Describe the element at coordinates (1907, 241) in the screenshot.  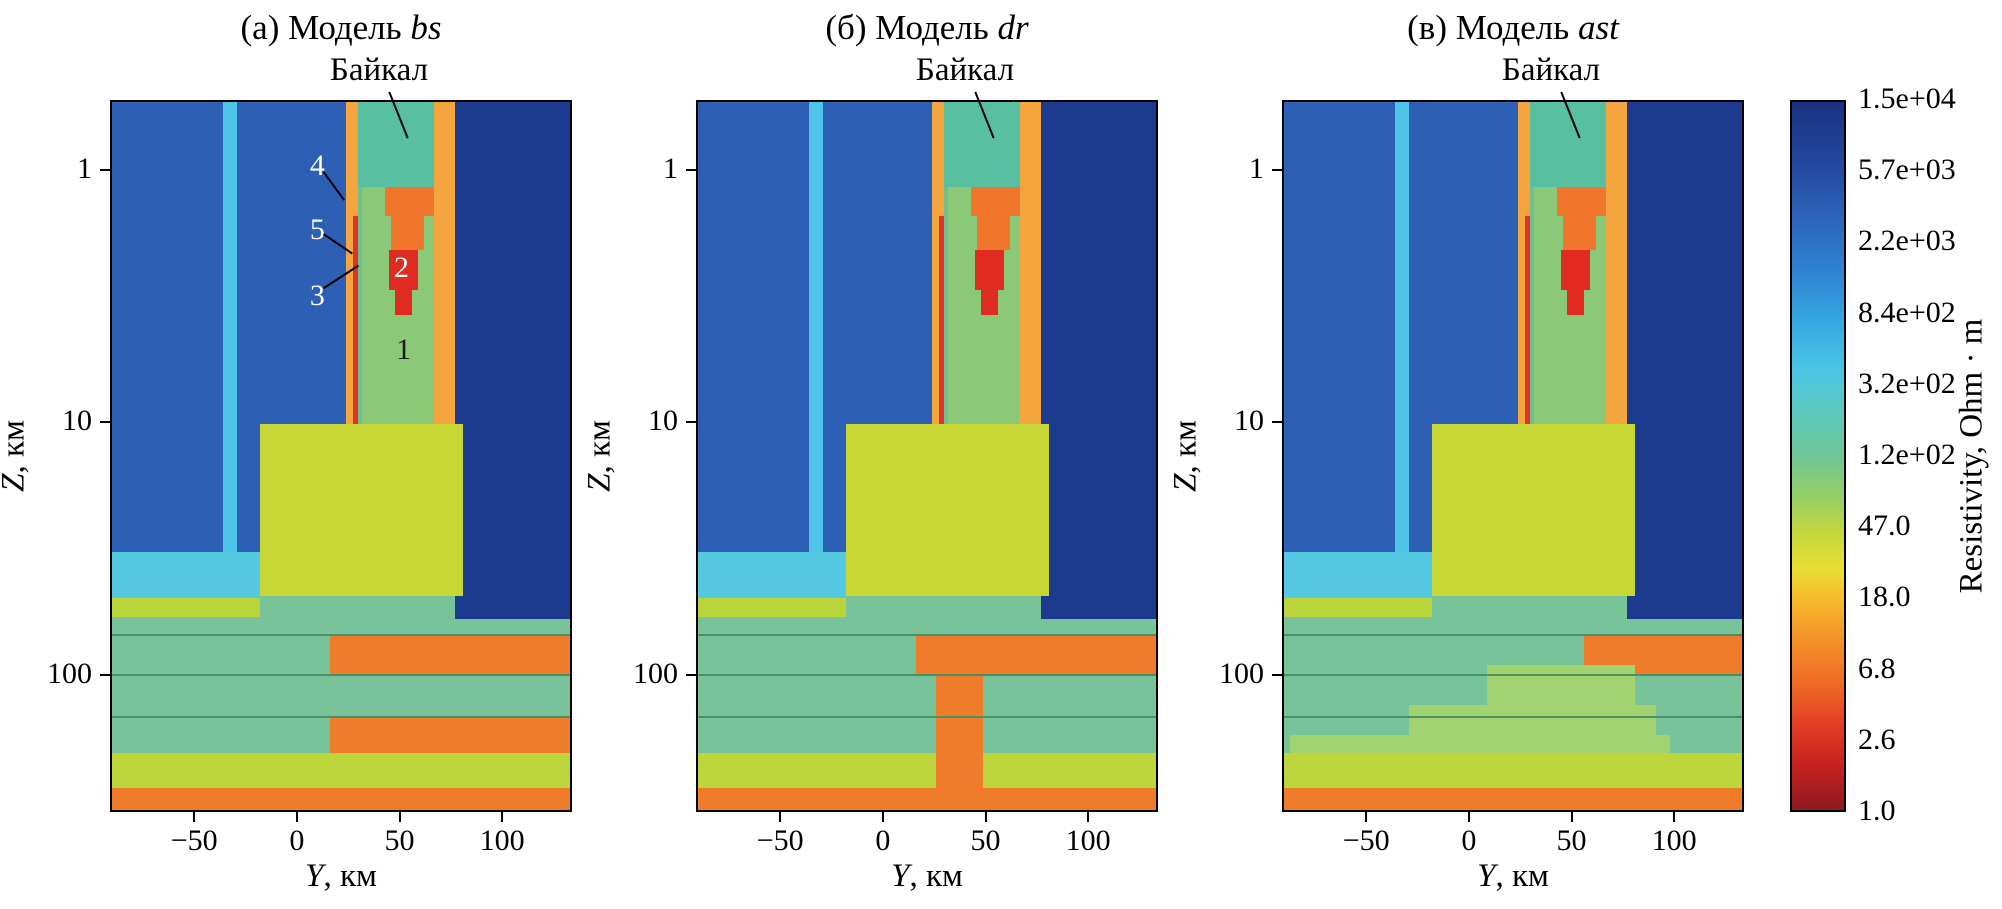
I see `colorbar-tick-label: 2.2e+03` at that location.